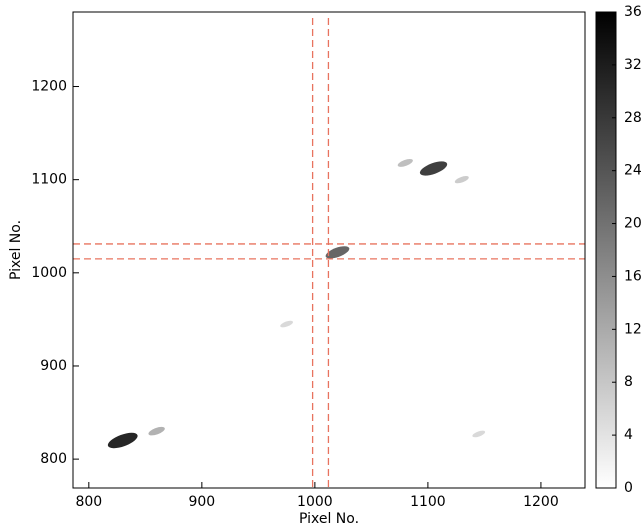 The image size is (644, 531). What do you see at coordinates (88, 502) in the screenshot?
I see `x-tick-label: 800` at bounding box center [88, 502].